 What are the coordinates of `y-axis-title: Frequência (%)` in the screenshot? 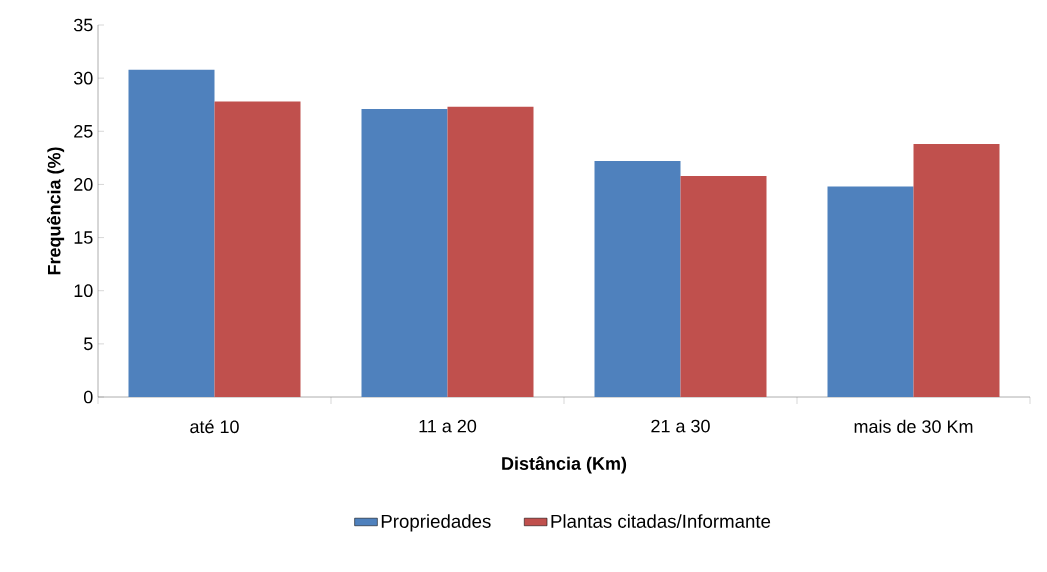 It's located at (55, 211).